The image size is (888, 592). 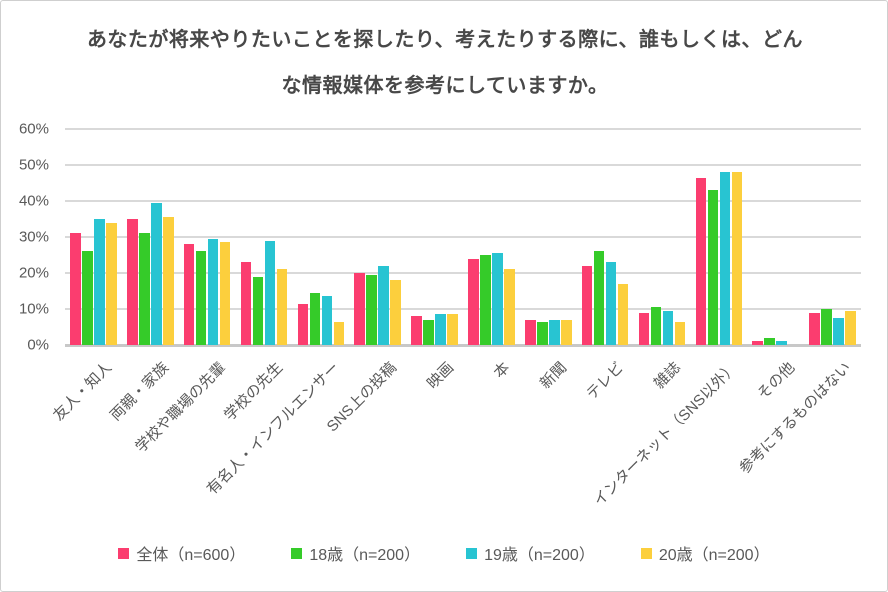 I want to click on legend-item: 18歳（n=200）, so click(x=355, y=553).